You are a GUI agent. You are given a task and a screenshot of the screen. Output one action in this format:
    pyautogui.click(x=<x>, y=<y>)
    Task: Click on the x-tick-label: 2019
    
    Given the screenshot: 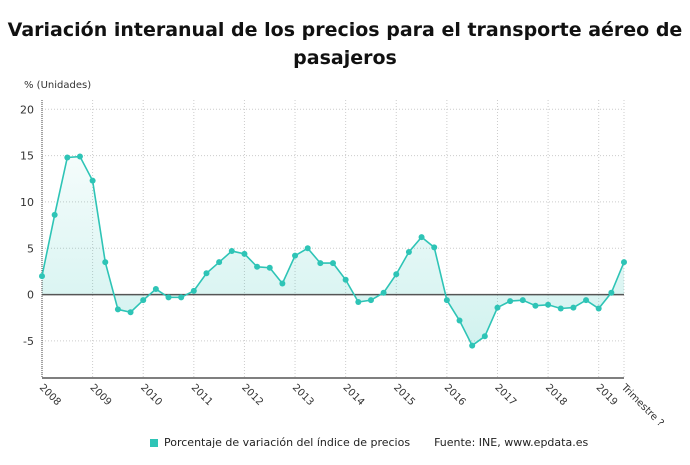 What is the action you would take?
    pyautogui.click(x=607, y=395)
    